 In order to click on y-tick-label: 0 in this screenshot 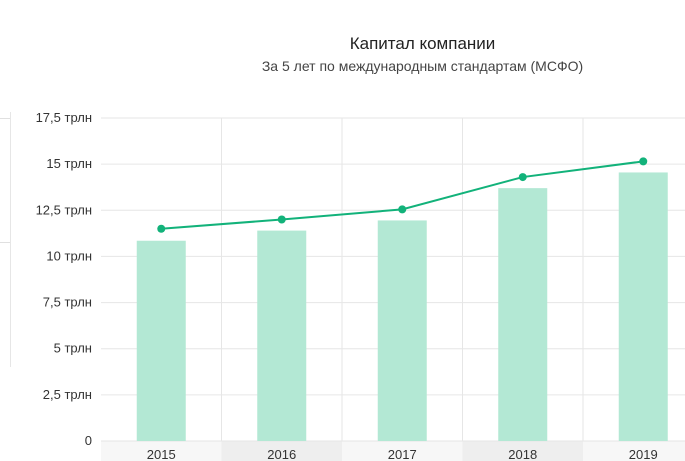, I will do `click(88, 440)`.